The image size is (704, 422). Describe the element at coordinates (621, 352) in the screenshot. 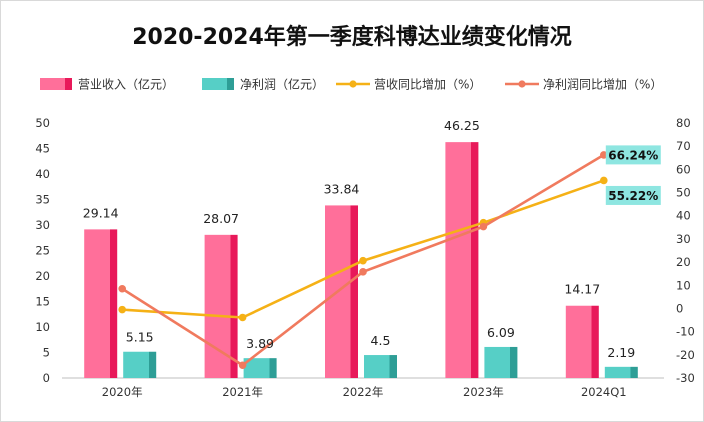

I see `profit-data-label: 2.19` at that location.